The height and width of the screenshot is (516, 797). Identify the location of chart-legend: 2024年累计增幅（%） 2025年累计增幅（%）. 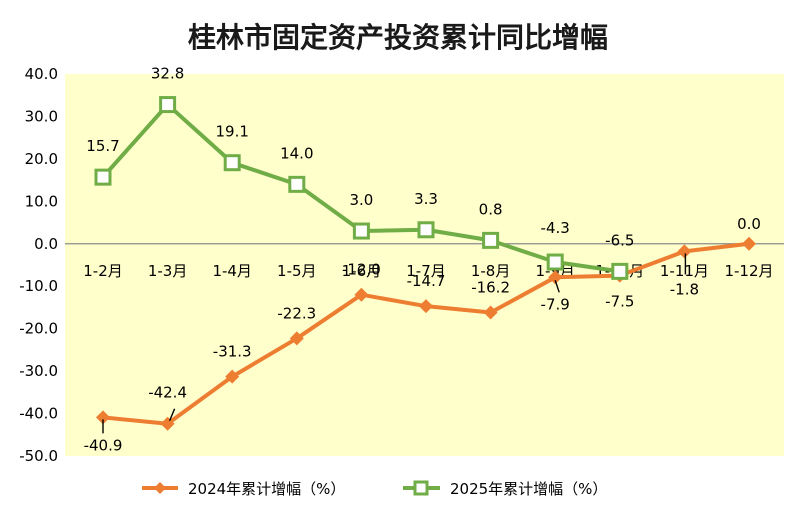
(374, 489).